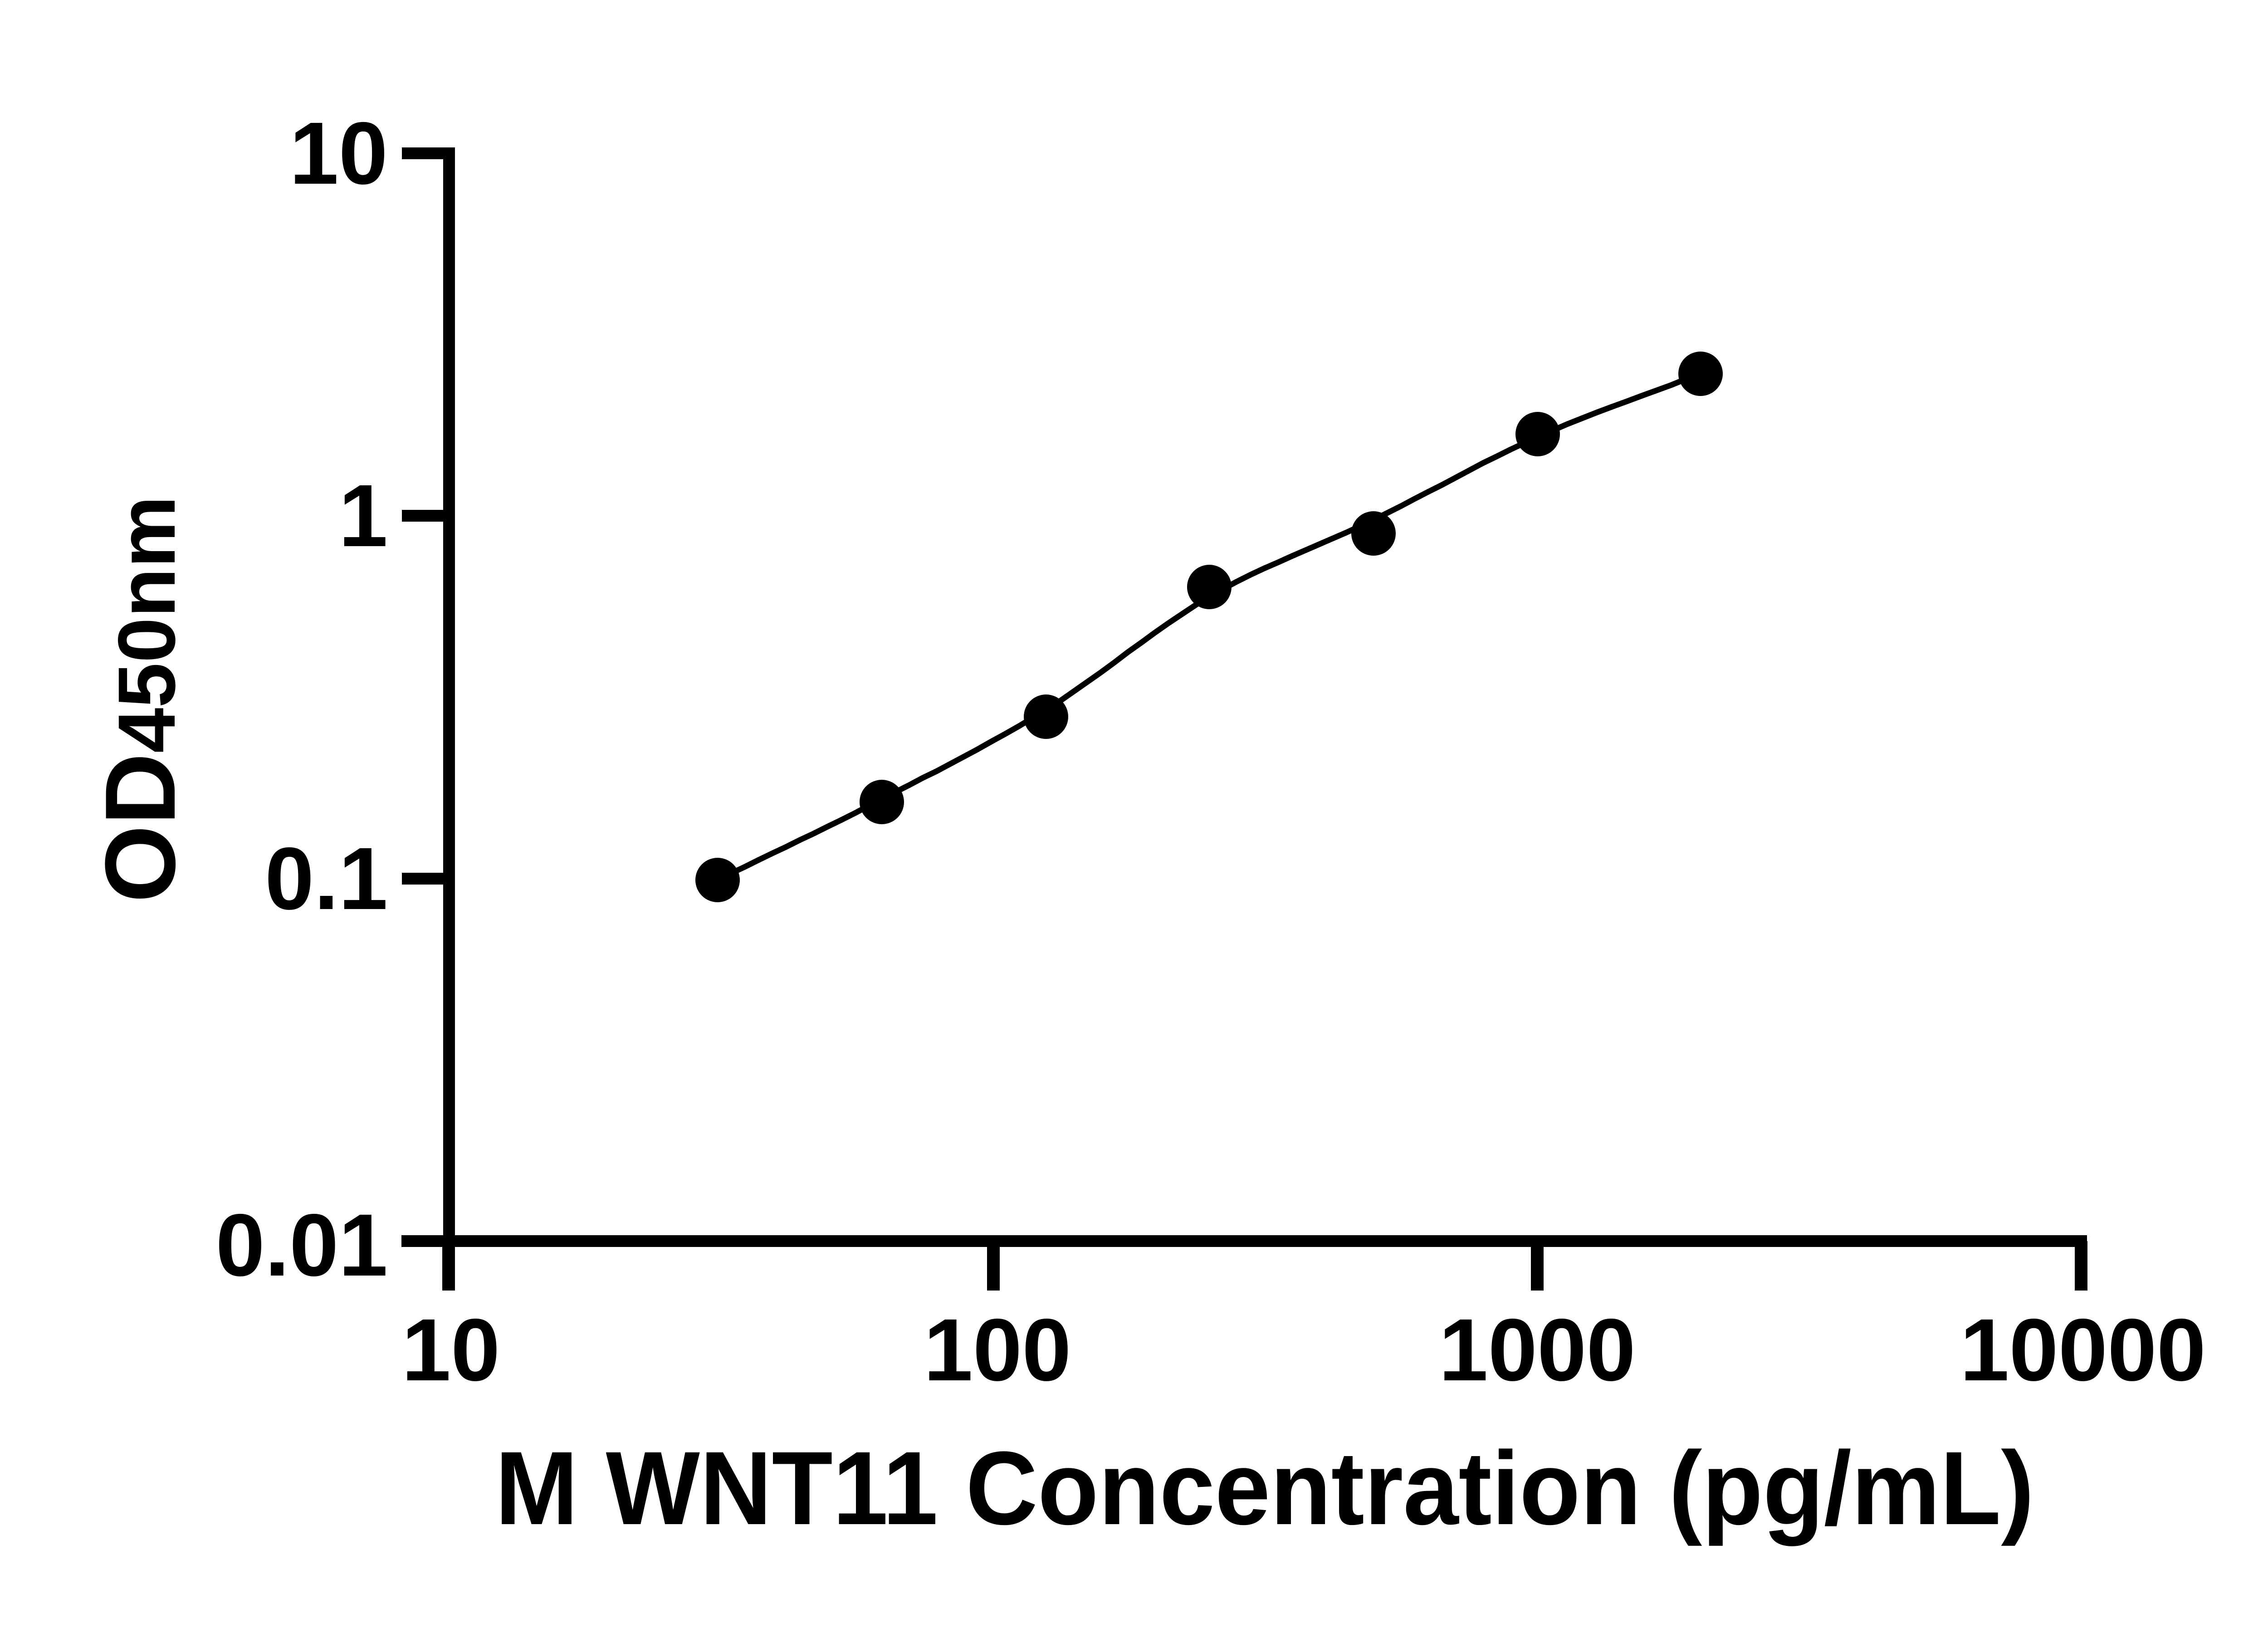 Image resolution: width=2268 pixels, height=1633 pixels. What do you see at coordinates (326, 878) in the screenshot?
I see `svg-text: 0.1` at bounding box center [326, 878].